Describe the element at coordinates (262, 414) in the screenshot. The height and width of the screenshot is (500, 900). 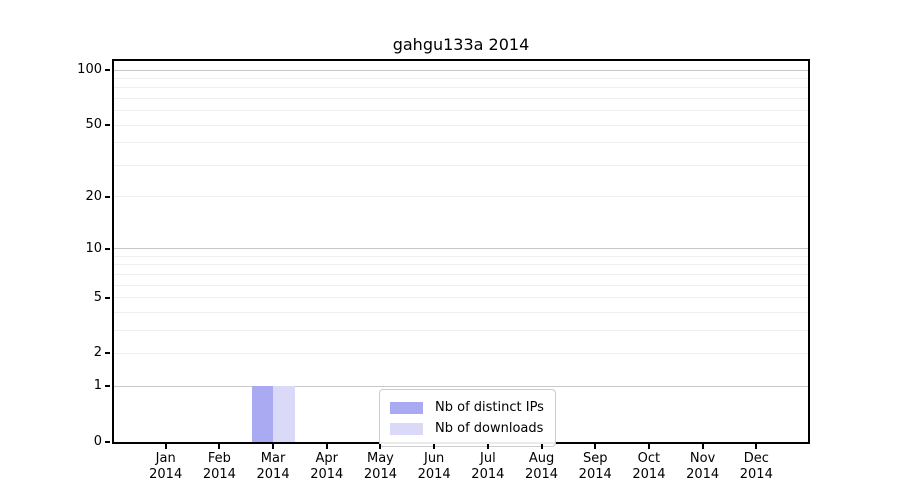
I see `bar-nb-of-distinct-ips` at that location.